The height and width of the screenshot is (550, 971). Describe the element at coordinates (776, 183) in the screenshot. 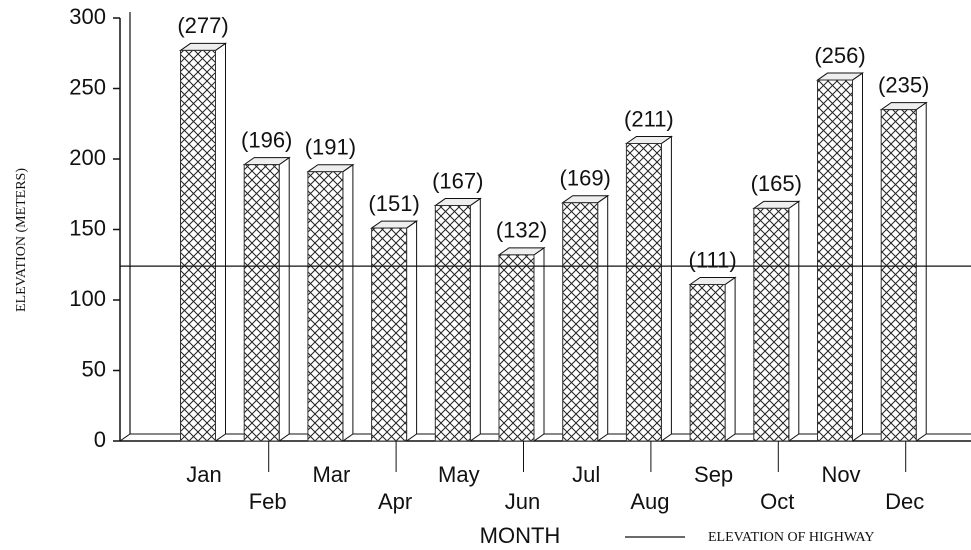

I see `data-label: (165)` at that location.